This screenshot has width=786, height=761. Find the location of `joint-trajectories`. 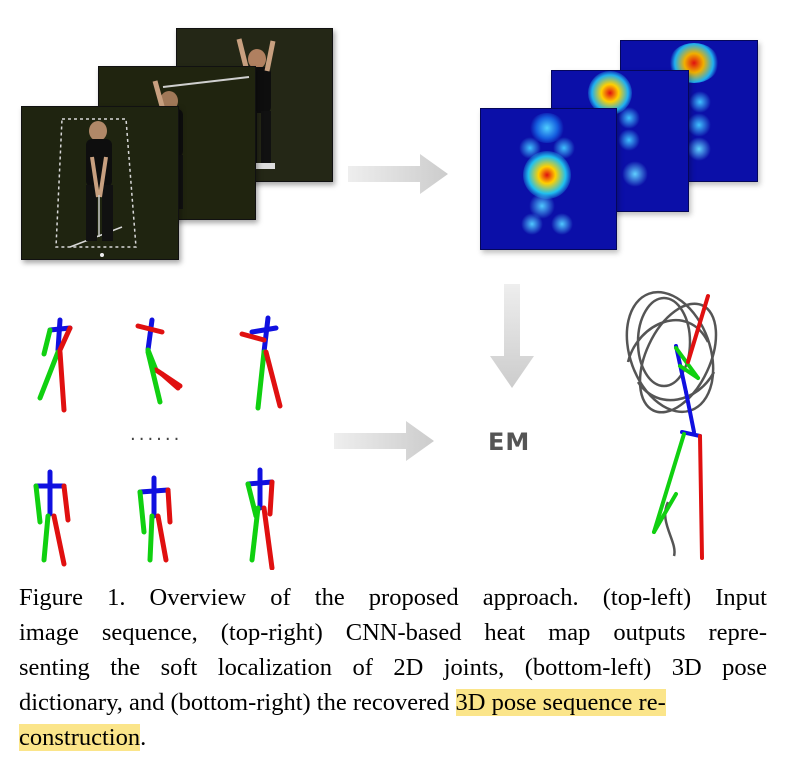

joint-trajectories is located at coordinates (671, 423).